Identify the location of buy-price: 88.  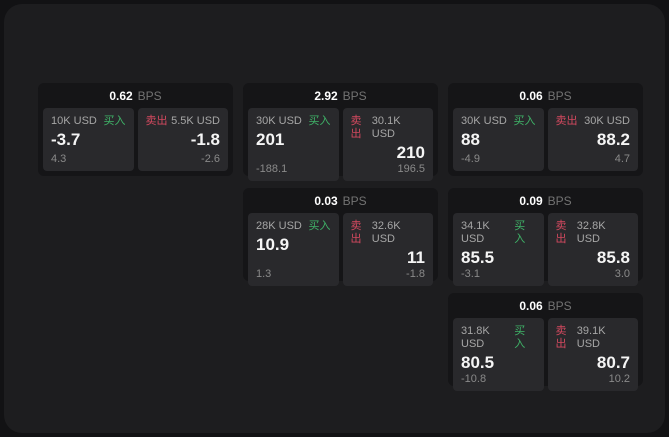
(470, 140).